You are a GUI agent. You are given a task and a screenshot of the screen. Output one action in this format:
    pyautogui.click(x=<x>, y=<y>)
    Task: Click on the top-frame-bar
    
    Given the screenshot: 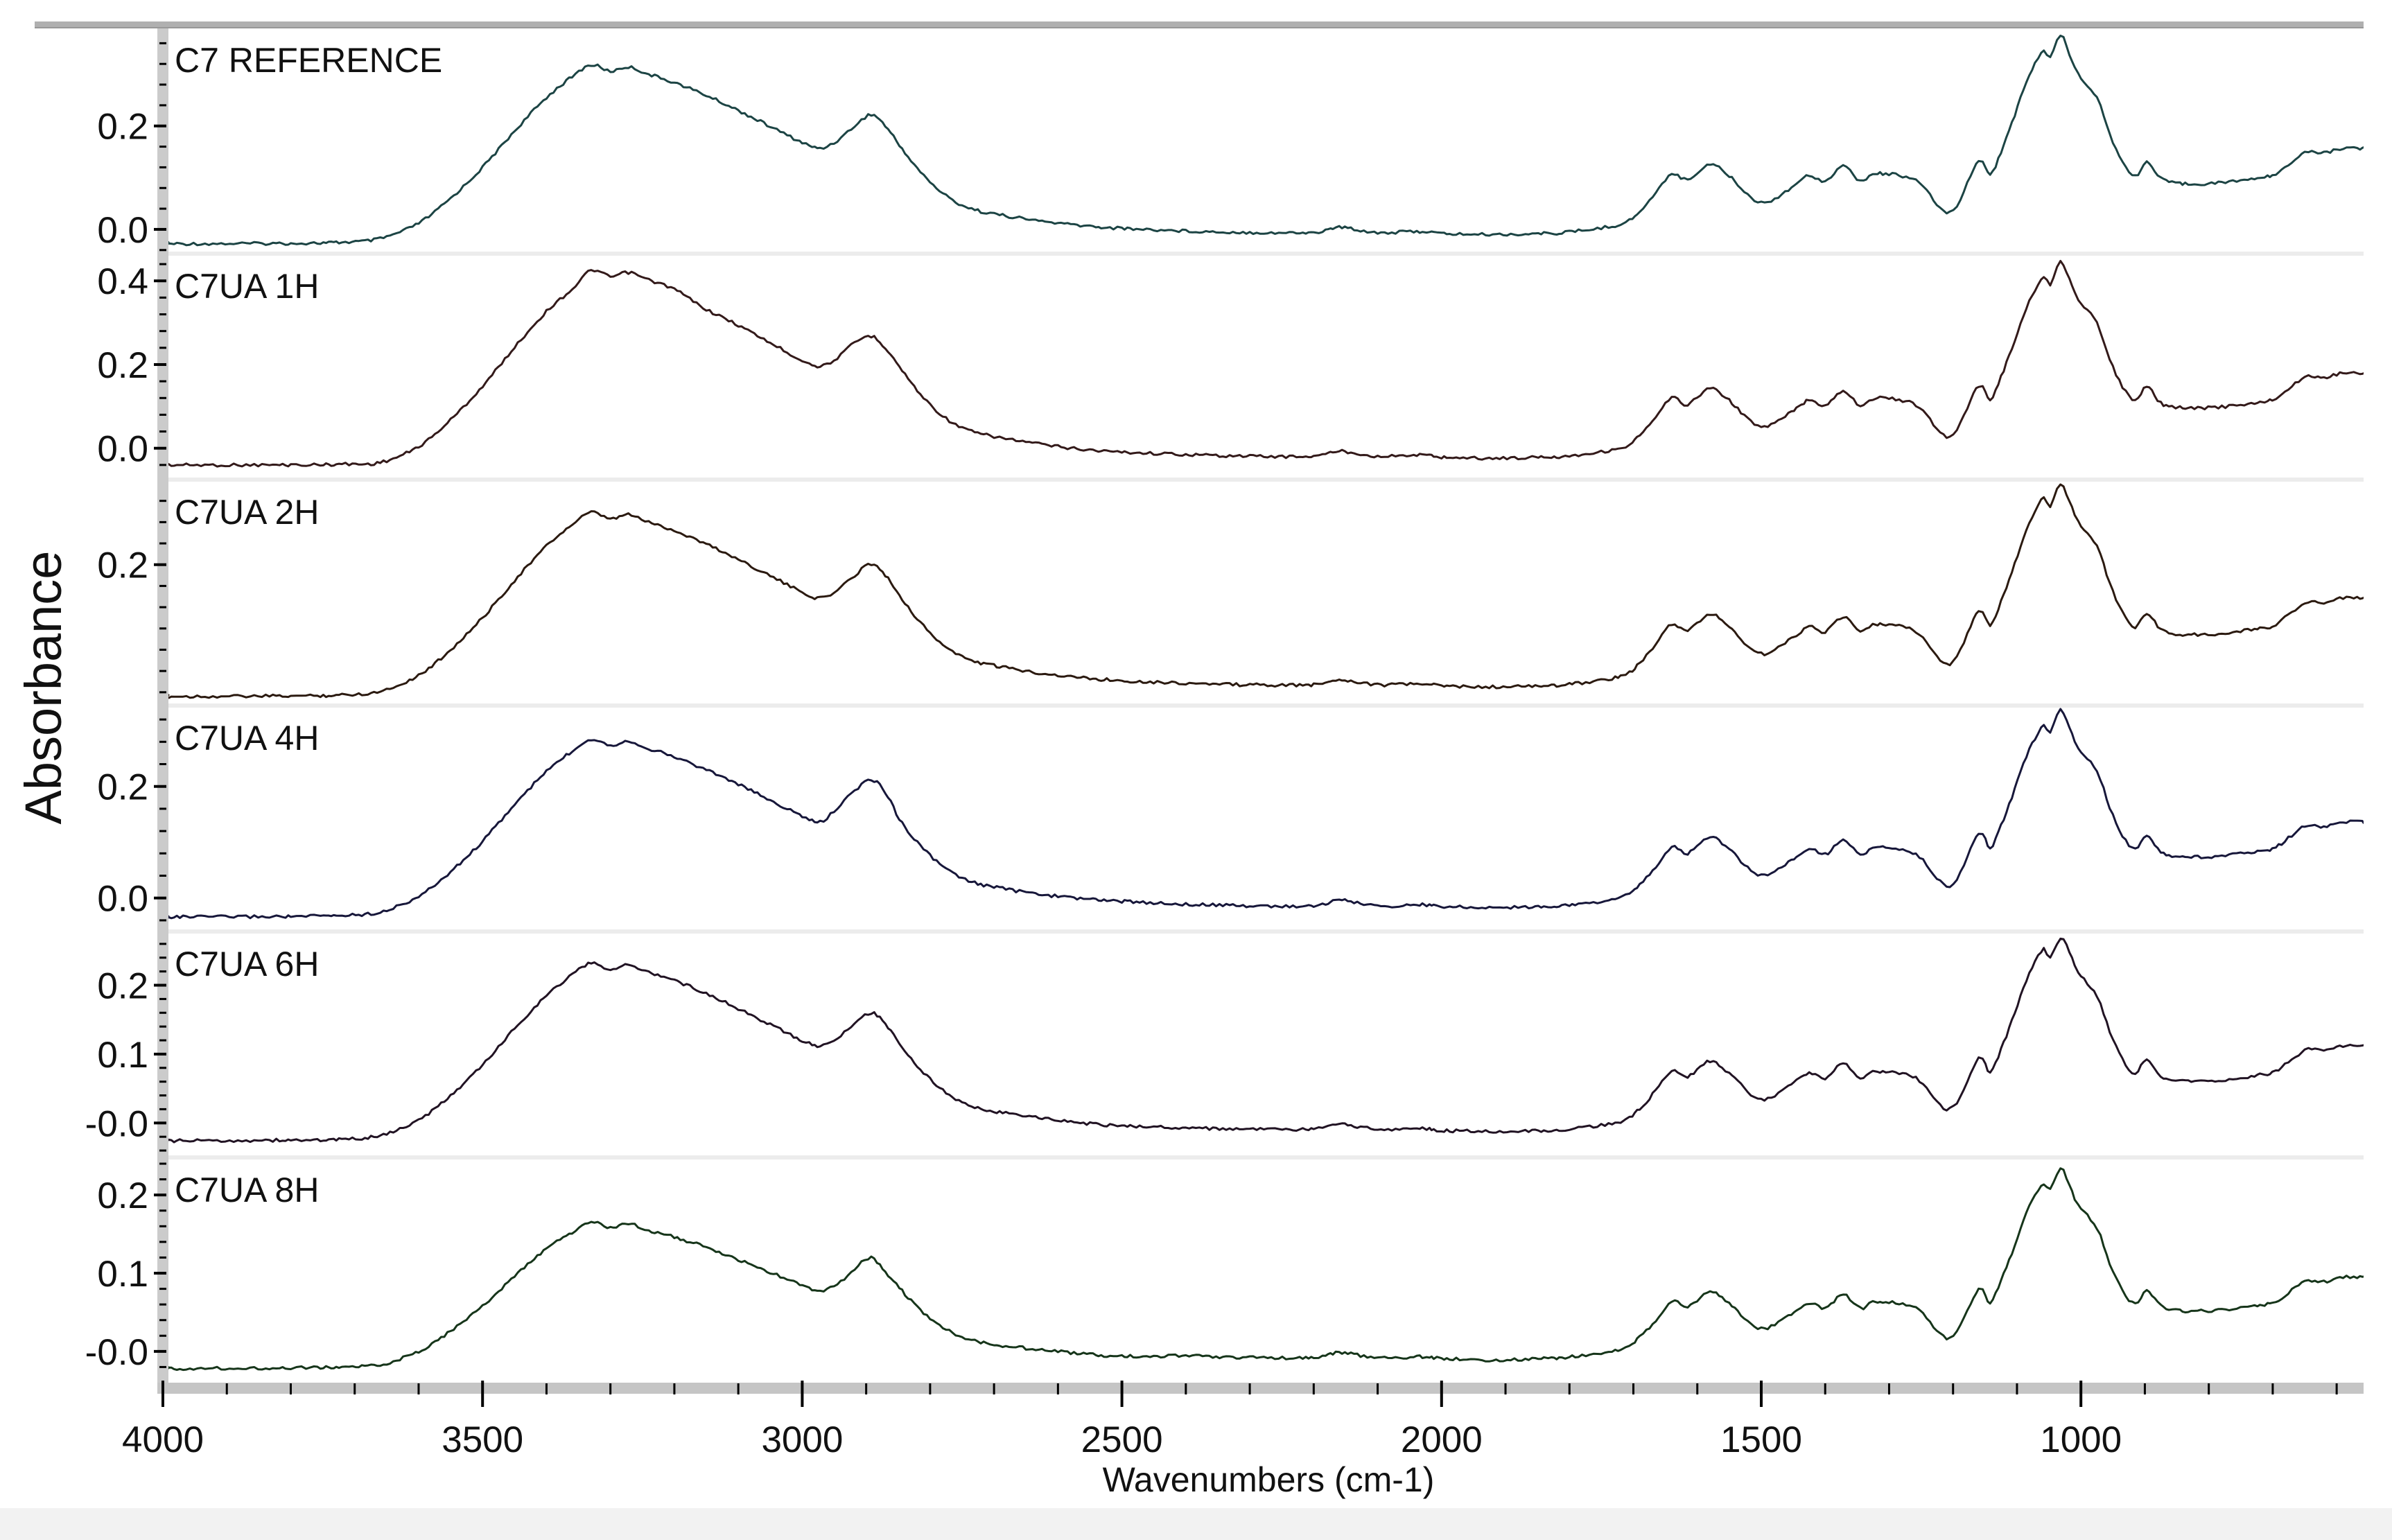 What is the action you would take?
    pyautogui.click(x=1200, y=24)
    